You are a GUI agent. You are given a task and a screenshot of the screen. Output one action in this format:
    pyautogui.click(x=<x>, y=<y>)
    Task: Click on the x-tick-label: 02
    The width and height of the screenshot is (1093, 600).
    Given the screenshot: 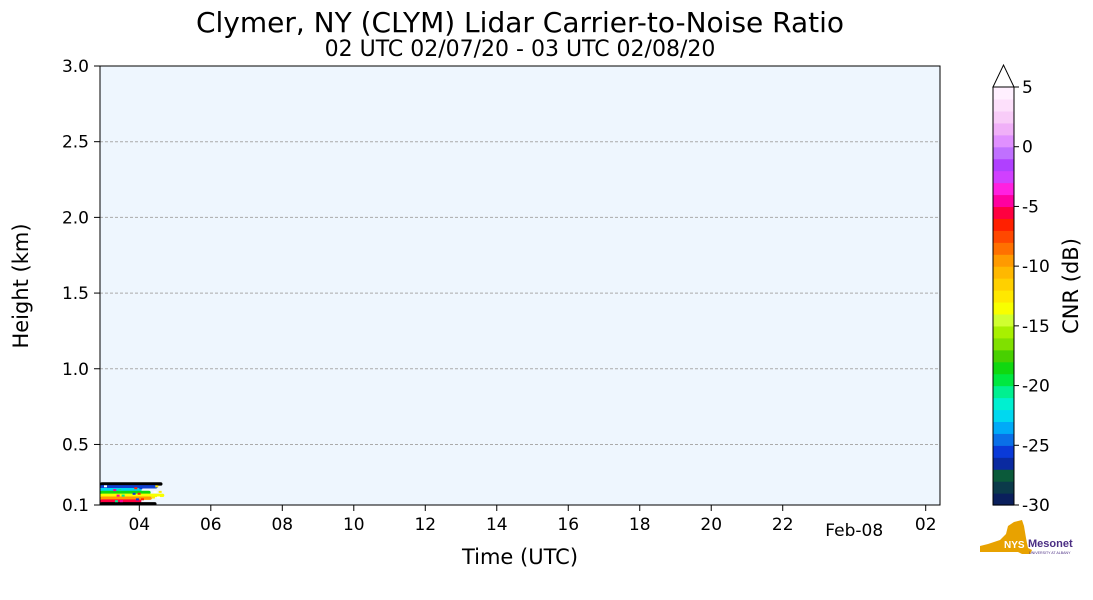 What is the action you would take?
    pyautogui.click(x=926, y=525)
    